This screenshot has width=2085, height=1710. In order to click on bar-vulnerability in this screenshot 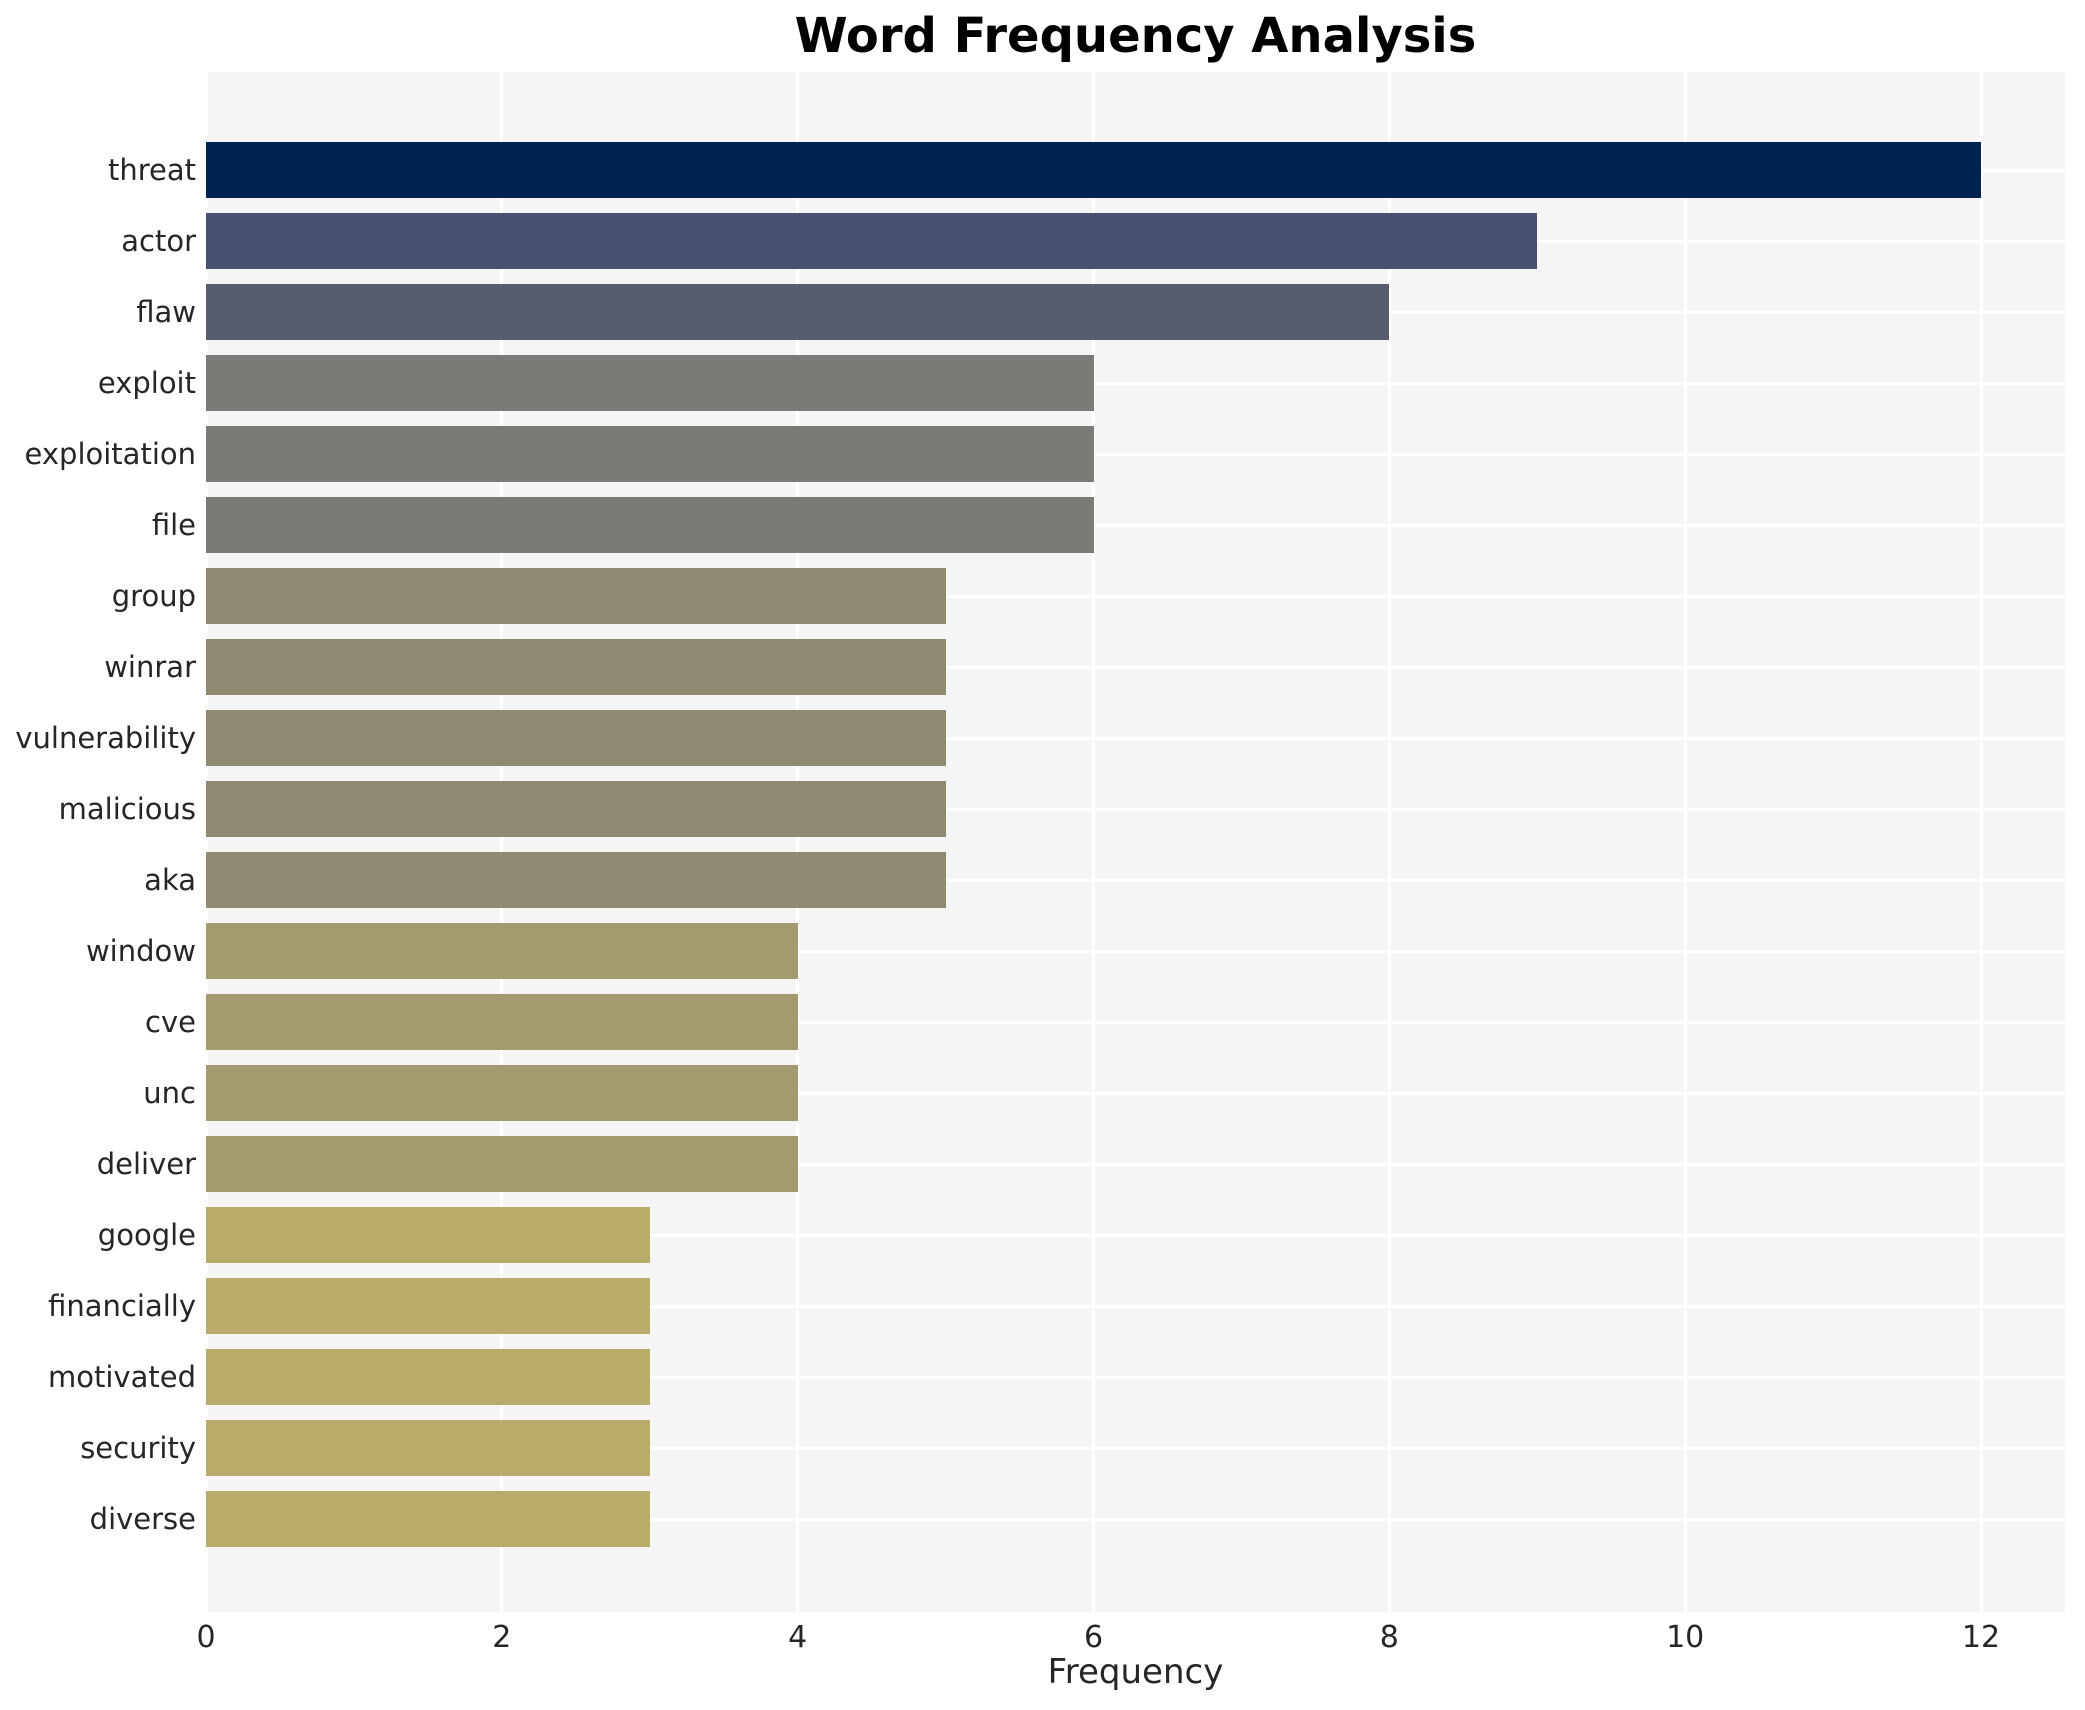, I will do `click(576, 738)`.